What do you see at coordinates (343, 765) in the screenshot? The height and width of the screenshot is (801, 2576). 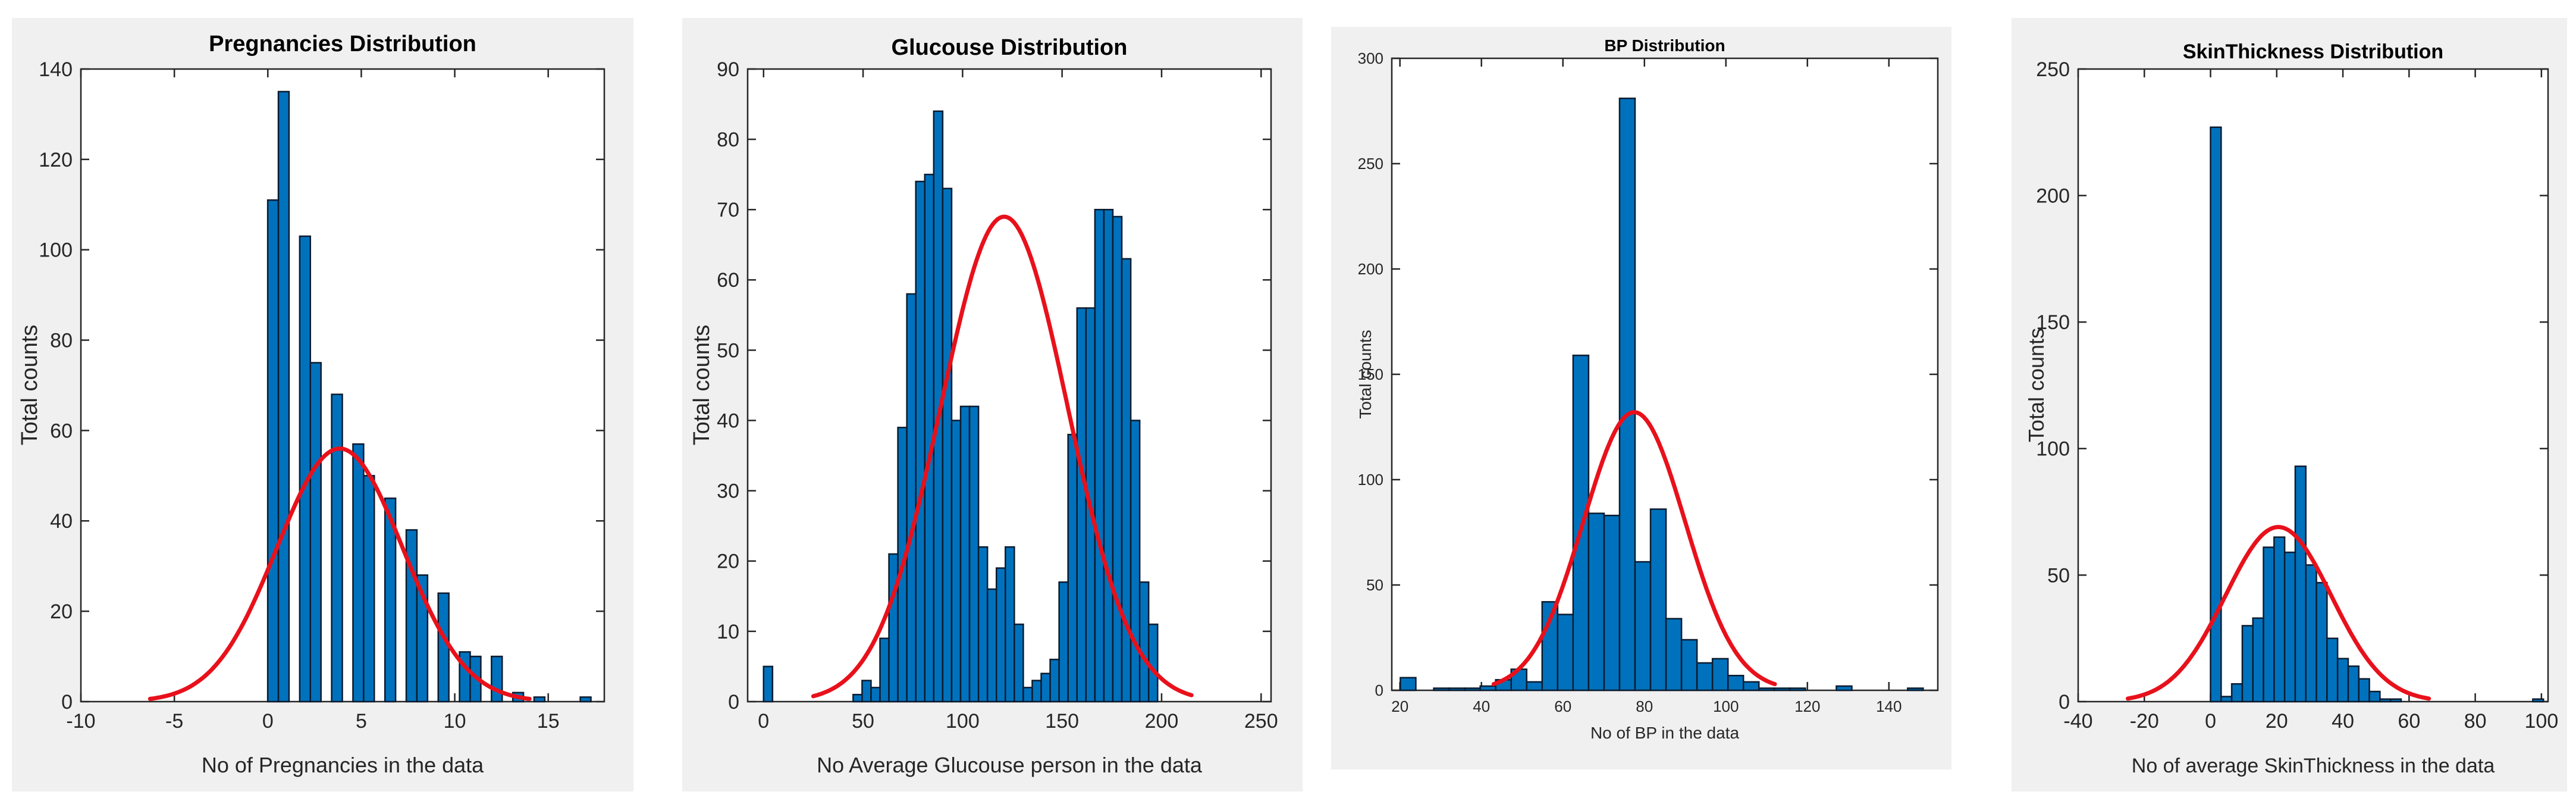 I see `x-axis-label: No of Pregnancies in the data` at bounding box center [343, 765].